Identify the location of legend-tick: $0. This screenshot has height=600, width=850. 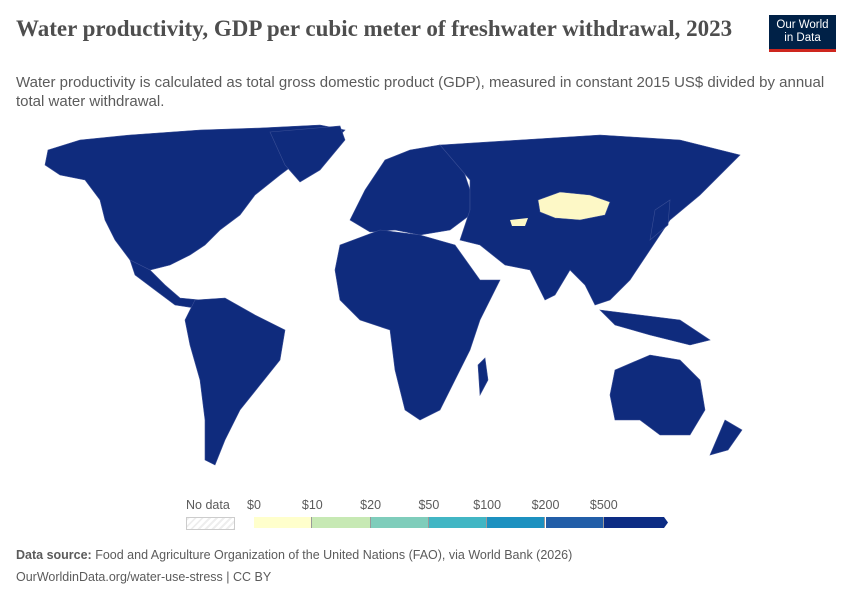
(254, 505).